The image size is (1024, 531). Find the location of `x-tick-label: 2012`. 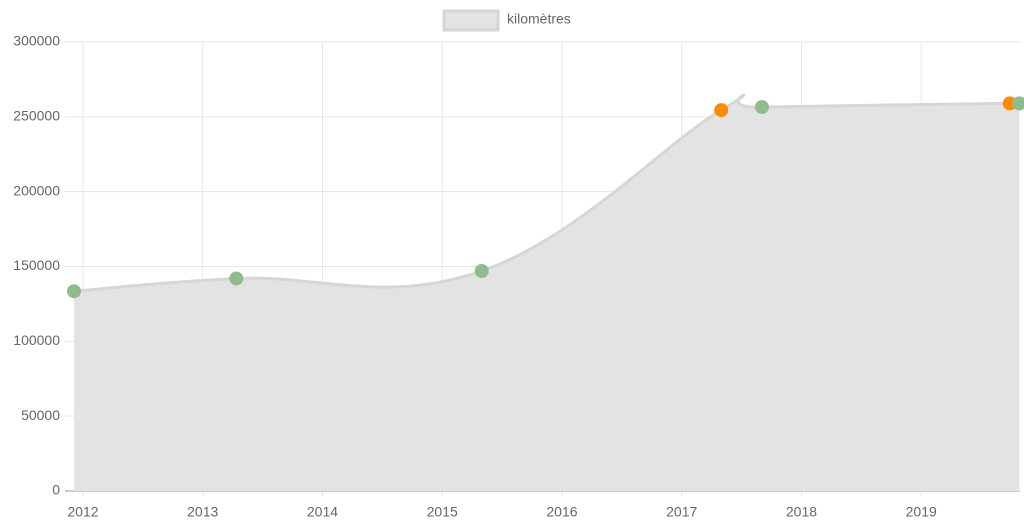

x-tick-label: 2012 is located at coordinates (82, 512).